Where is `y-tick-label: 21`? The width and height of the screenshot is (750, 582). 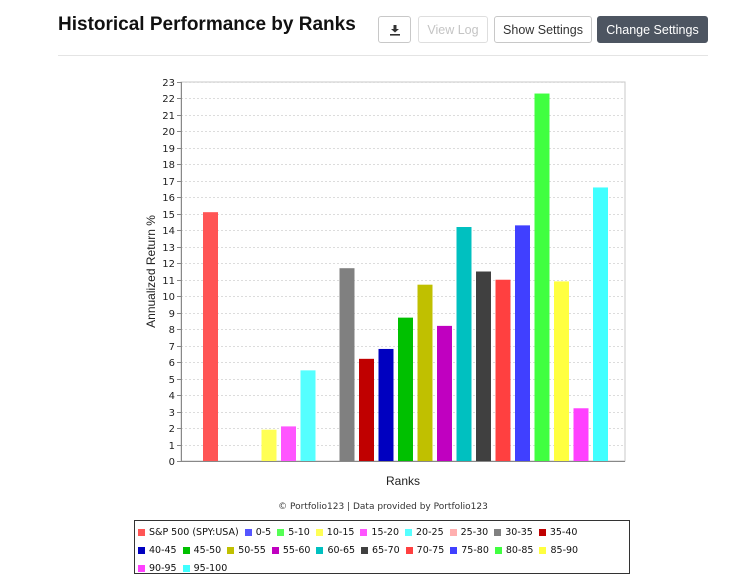 y-tick-label: 21 is located at coordinates (168, 116).